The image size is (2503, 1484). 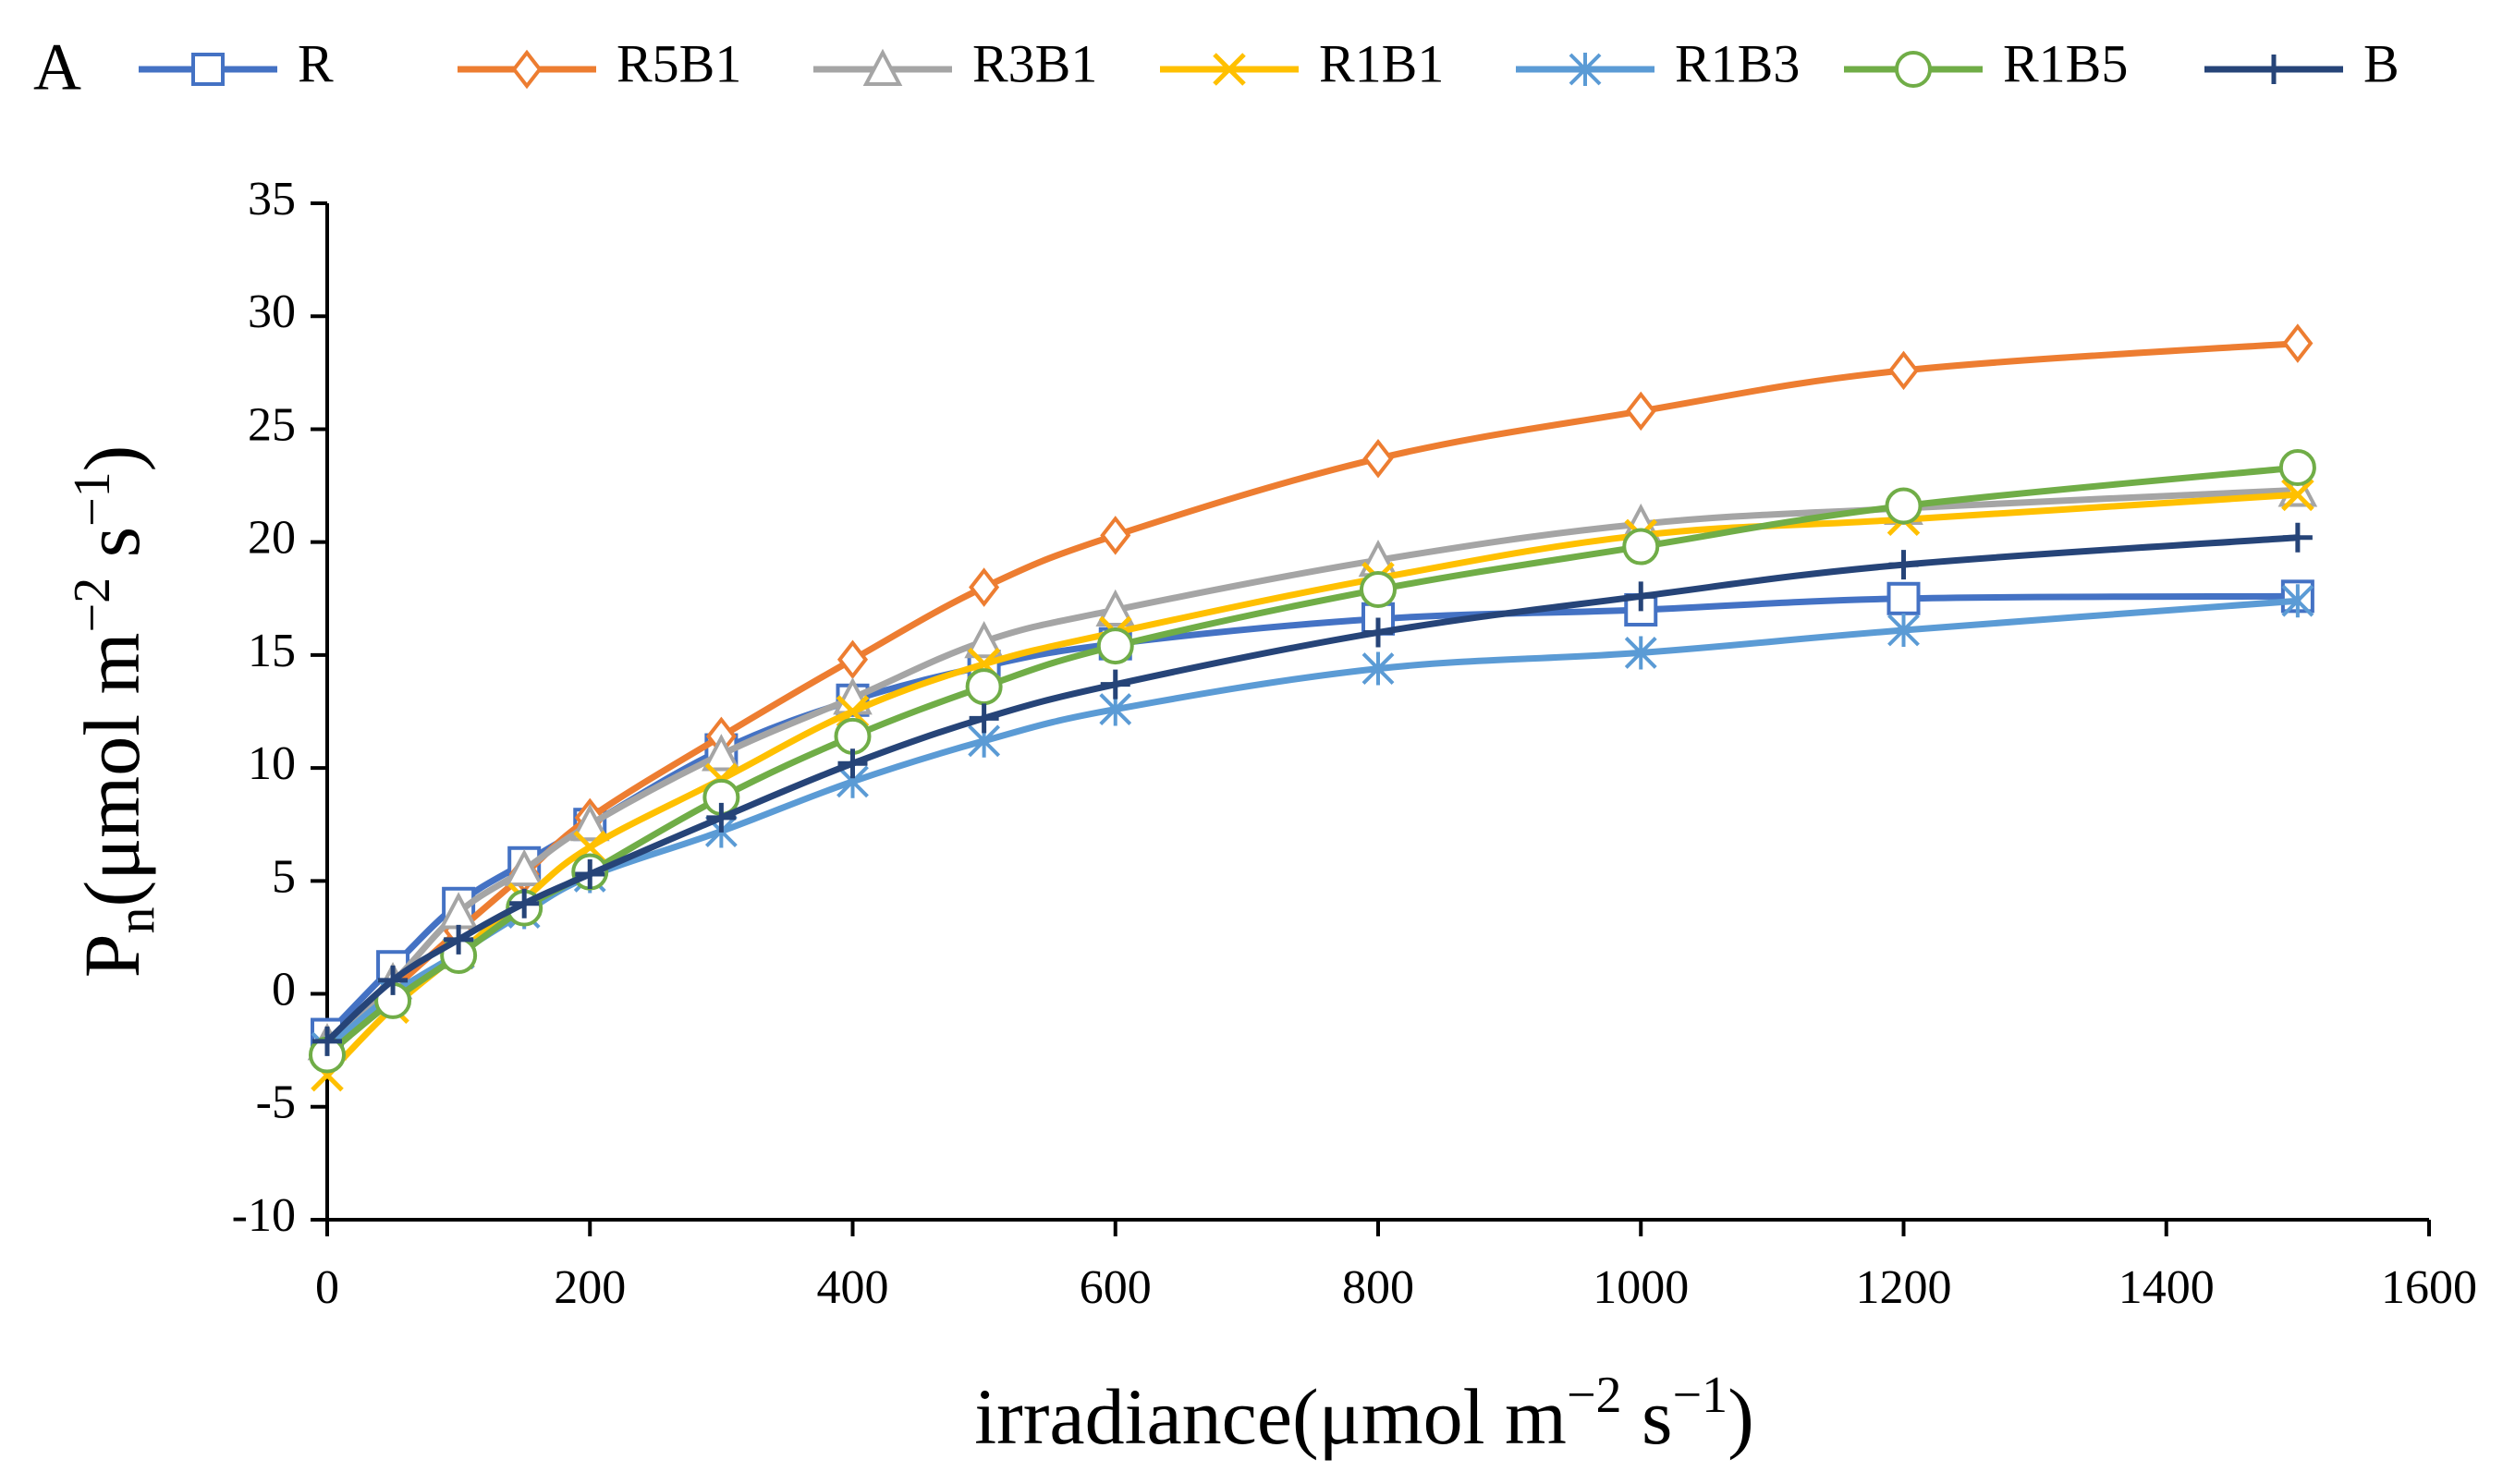 What do you see at coordinates (2429, 1287) in the screenshot?
I see `x-tick-label: 1600` at bounding box center [2429, 1287].